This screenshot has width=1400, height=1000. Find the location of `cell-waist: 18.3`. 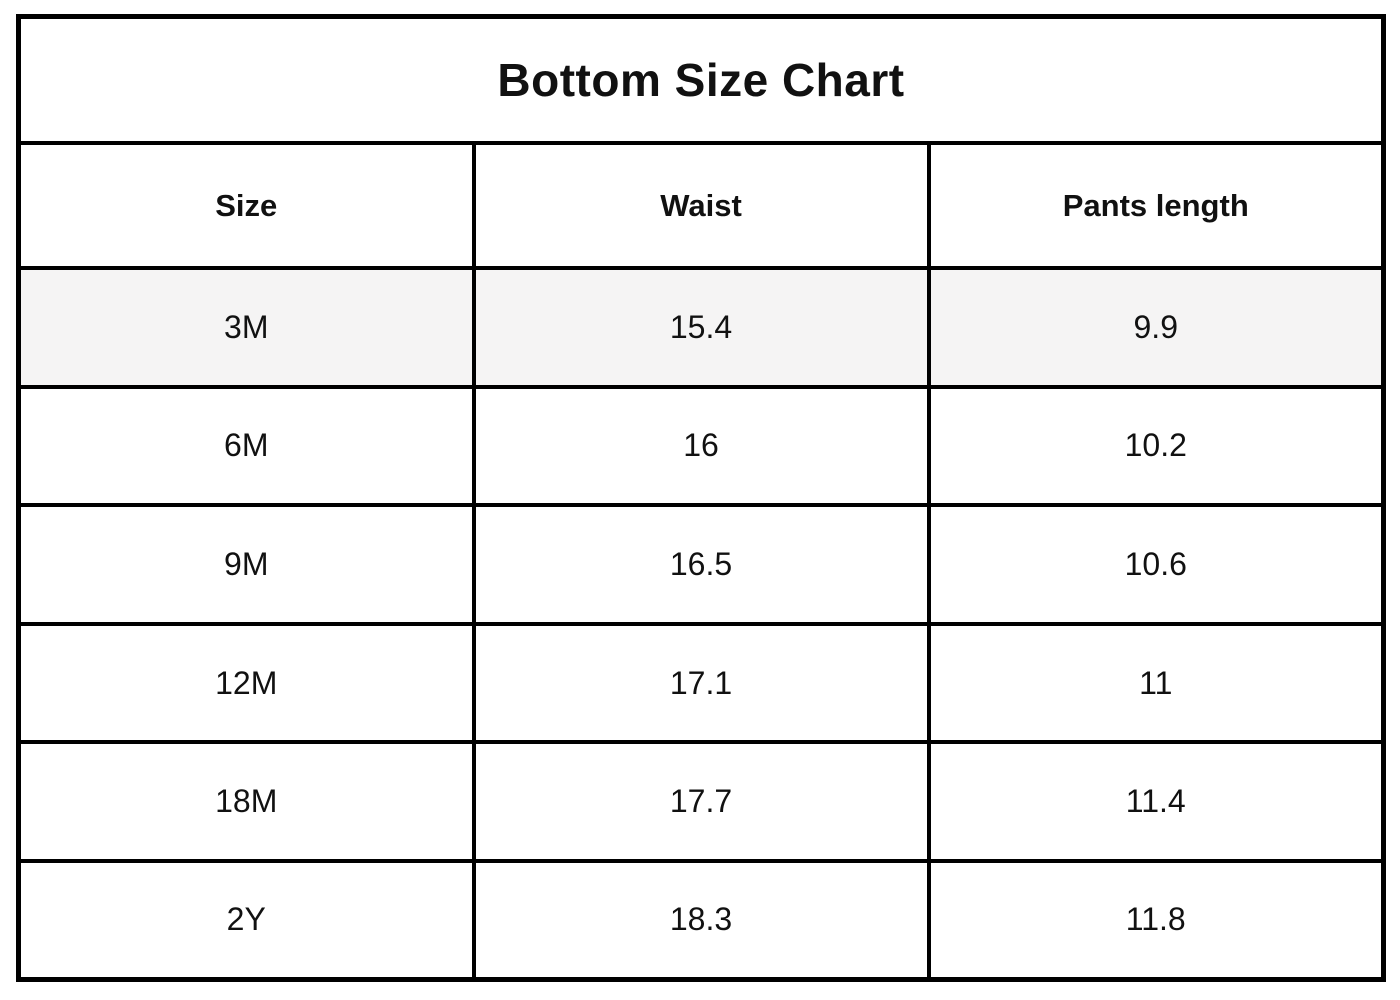

cell-waist: 18.3 is located at coordinates (701, 920).